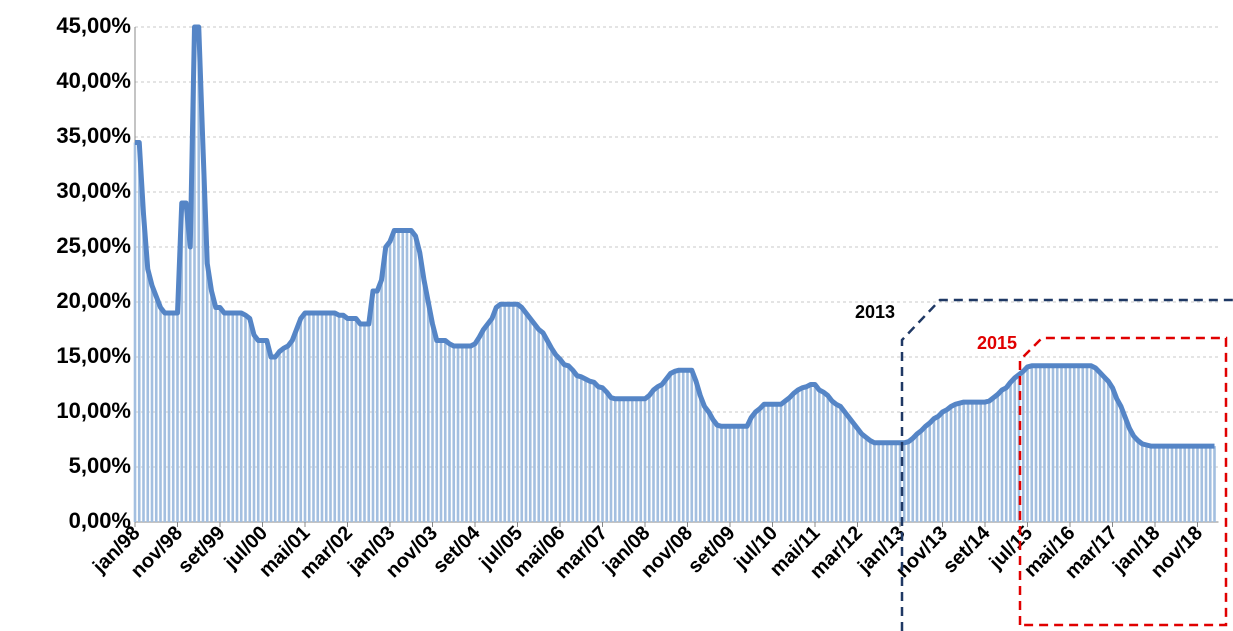 The width and height of the screenshot is (1233, 631). I want to click on y-tick-label: 30,00%, so click(93, 190).